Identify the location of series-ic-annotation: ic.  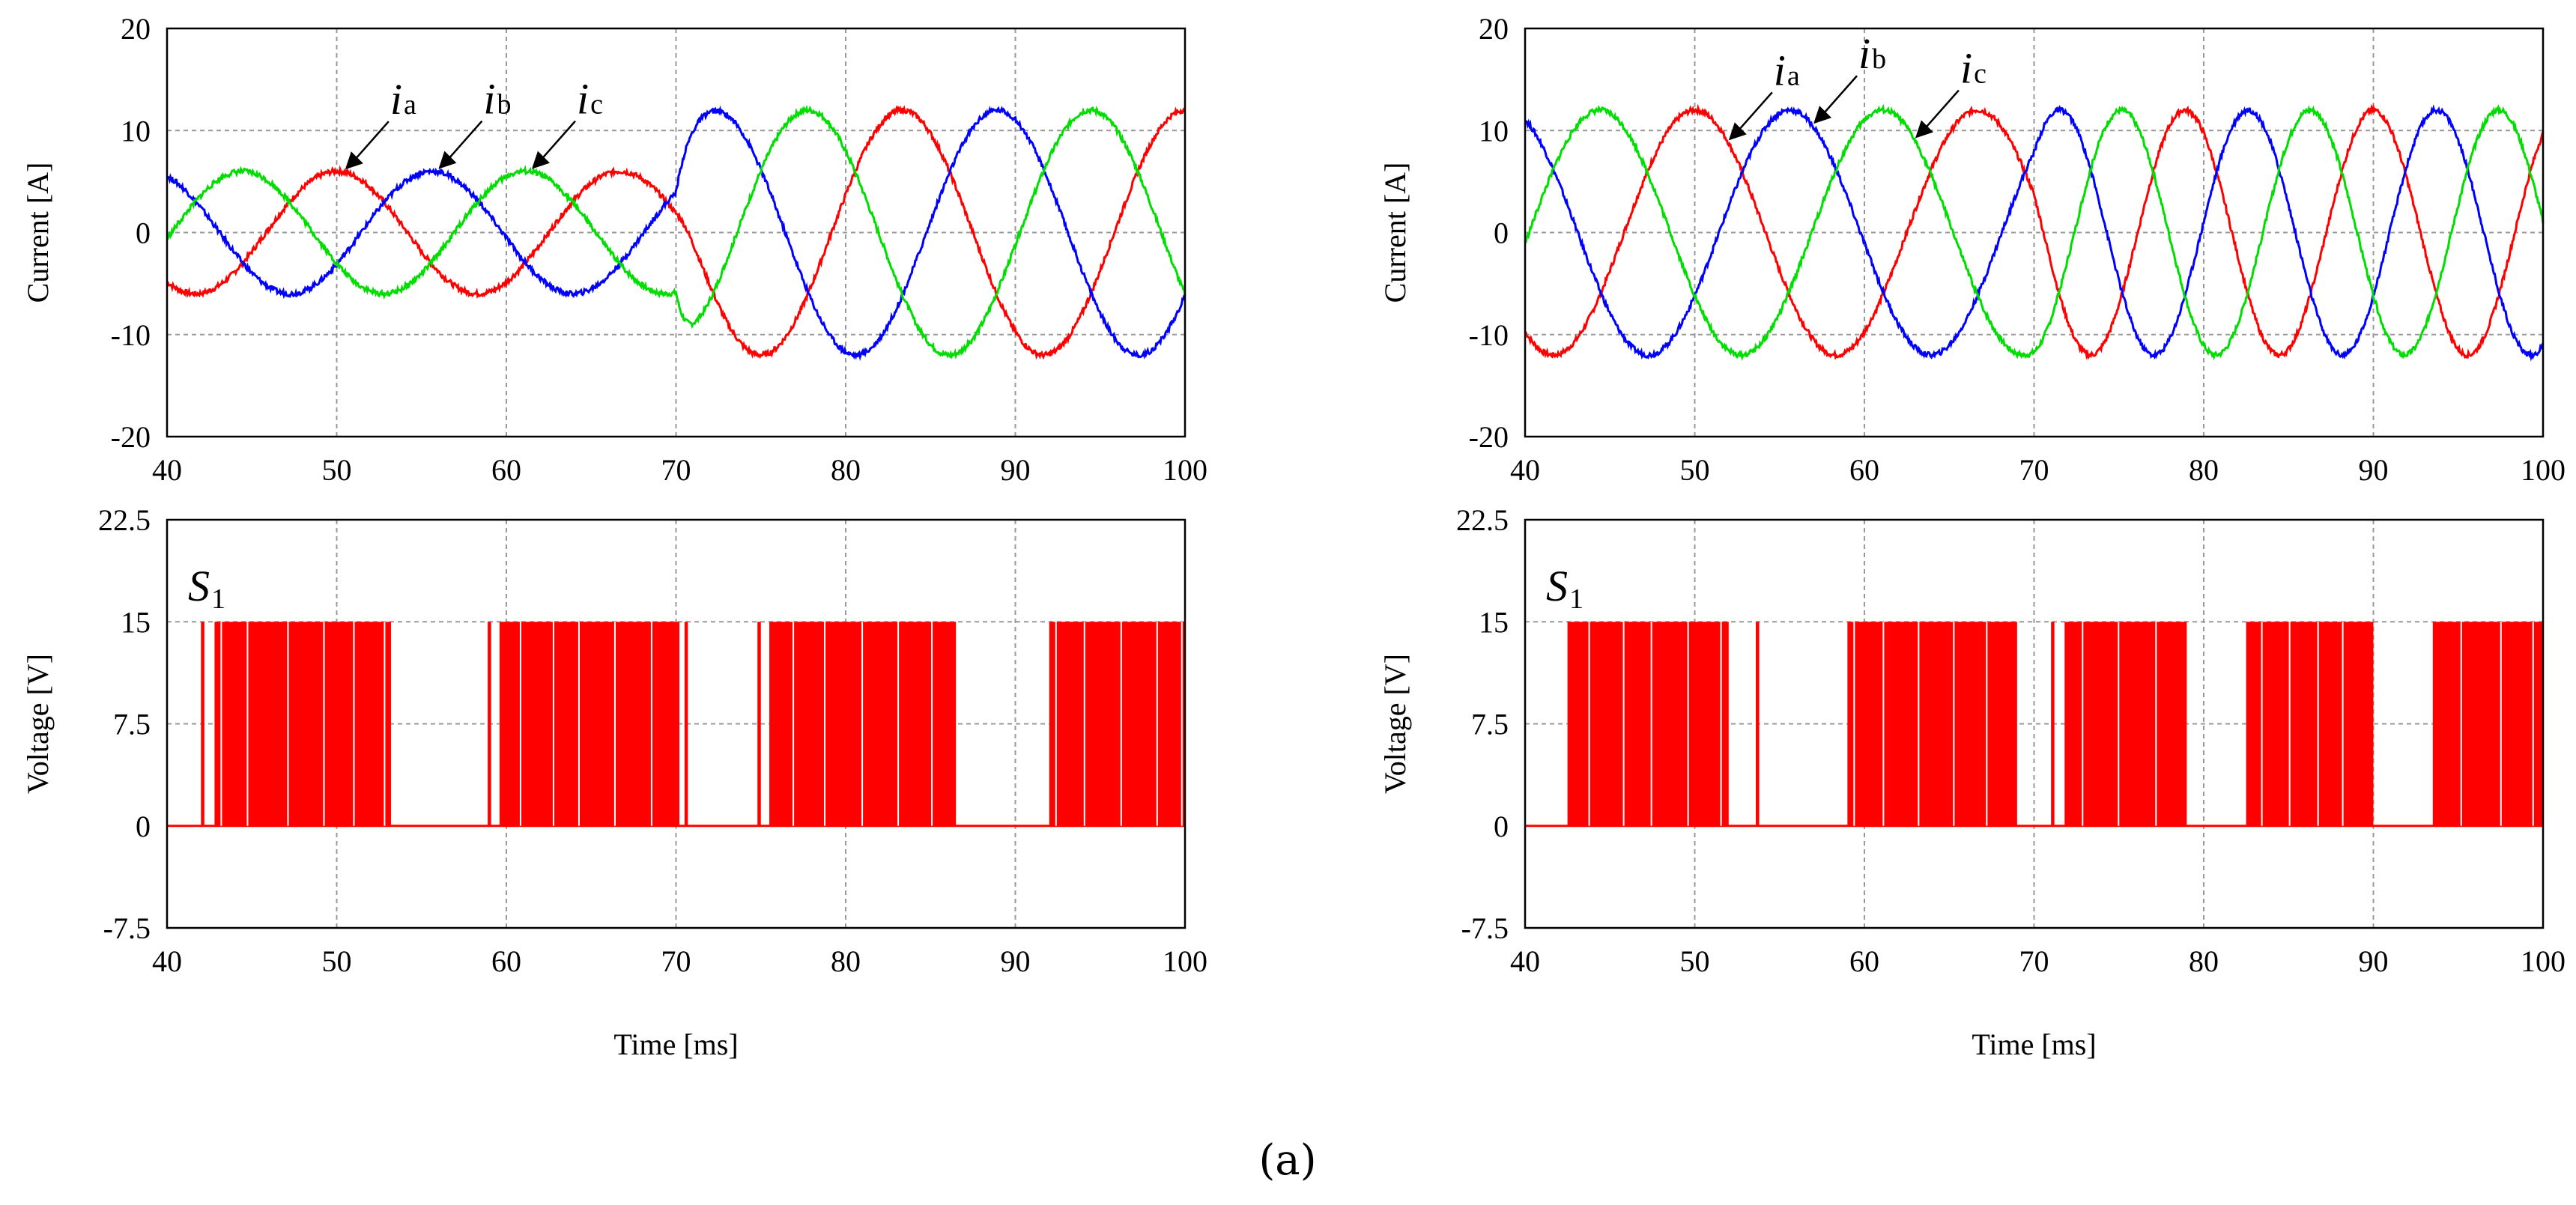
(590, 99).